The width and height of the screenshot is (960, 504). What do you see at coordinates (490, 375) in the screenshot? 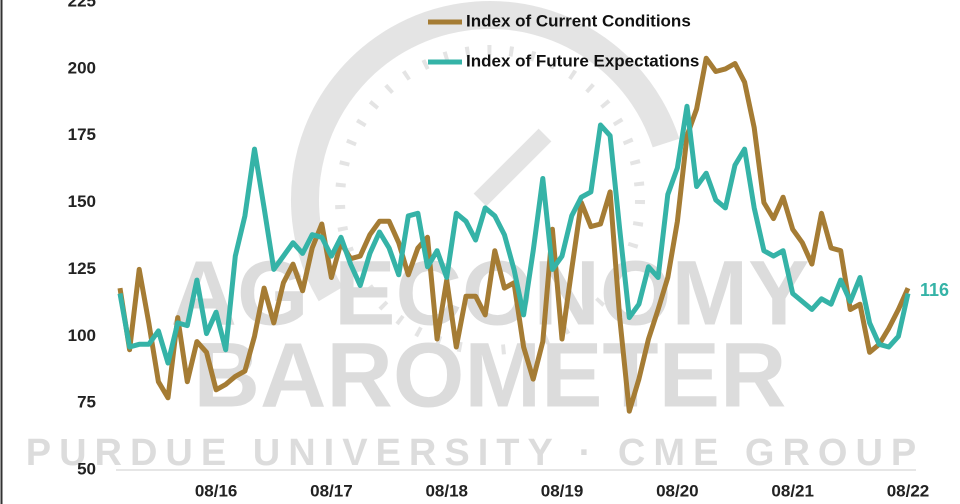
I see `watermark-line2: BAROMETER` at bounding box center [490, 375].